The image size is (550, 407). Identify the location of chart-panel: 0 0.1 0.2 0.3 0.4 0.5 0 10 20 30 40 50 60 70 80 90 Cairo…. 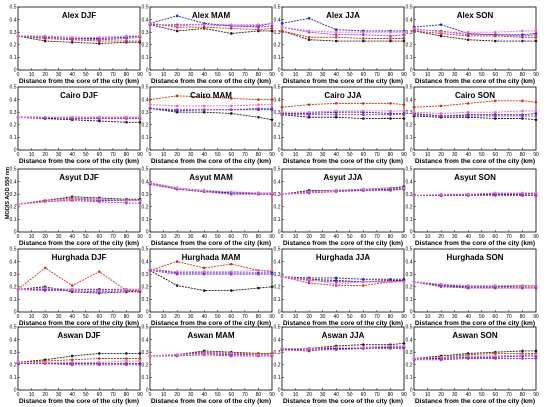
(208, 125).